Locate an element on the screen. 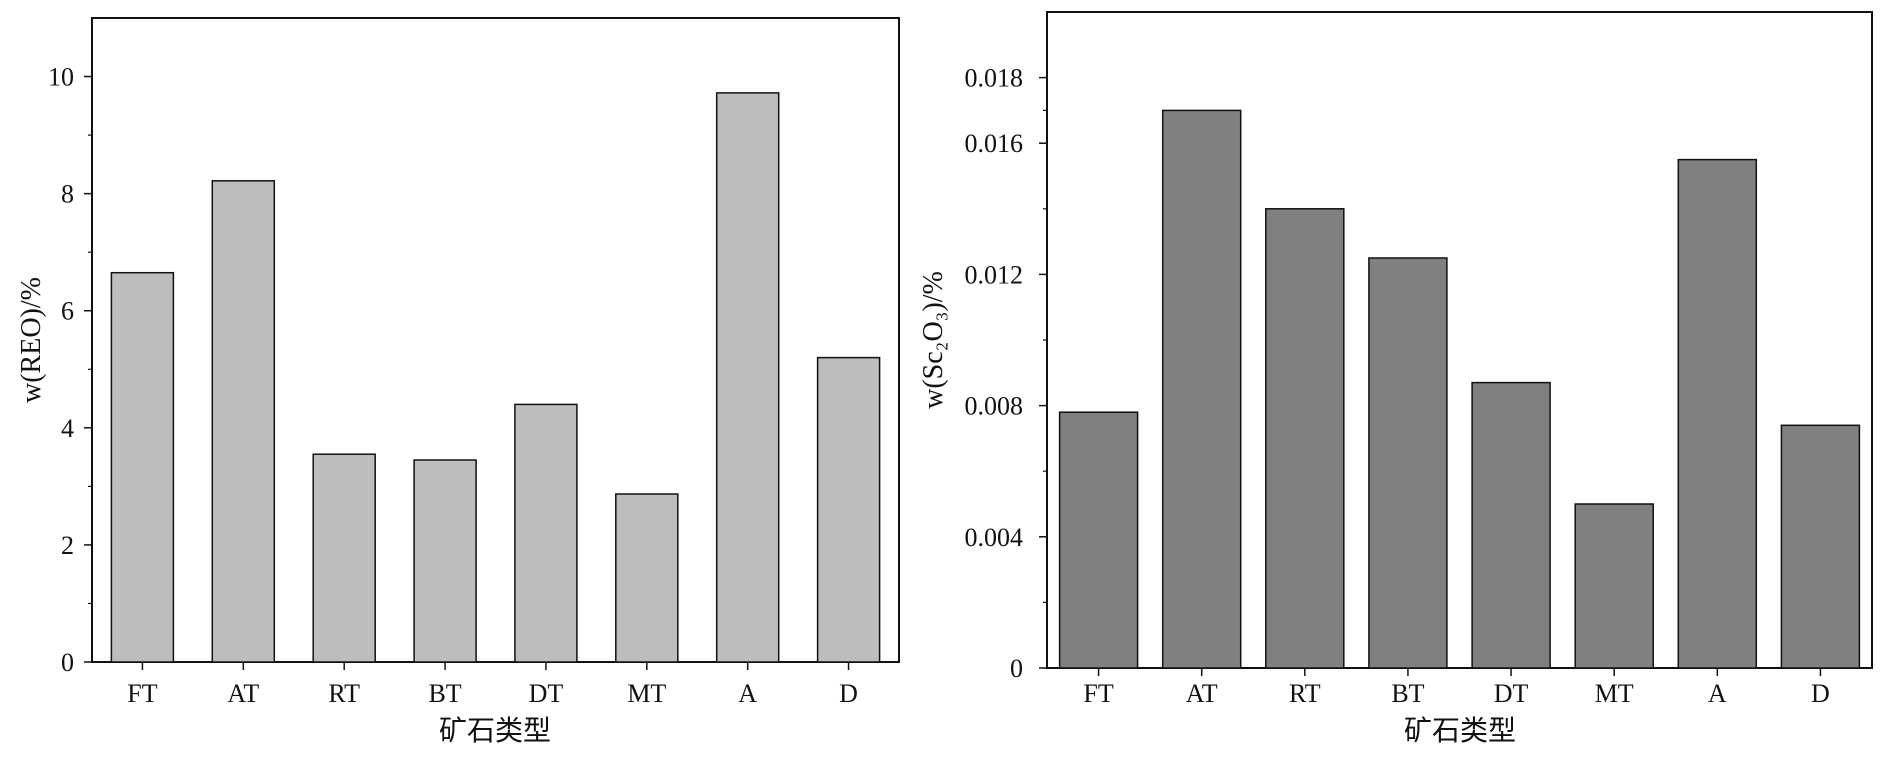  y-axis-title: w(REO)/% is located at coordinates (31, 340).